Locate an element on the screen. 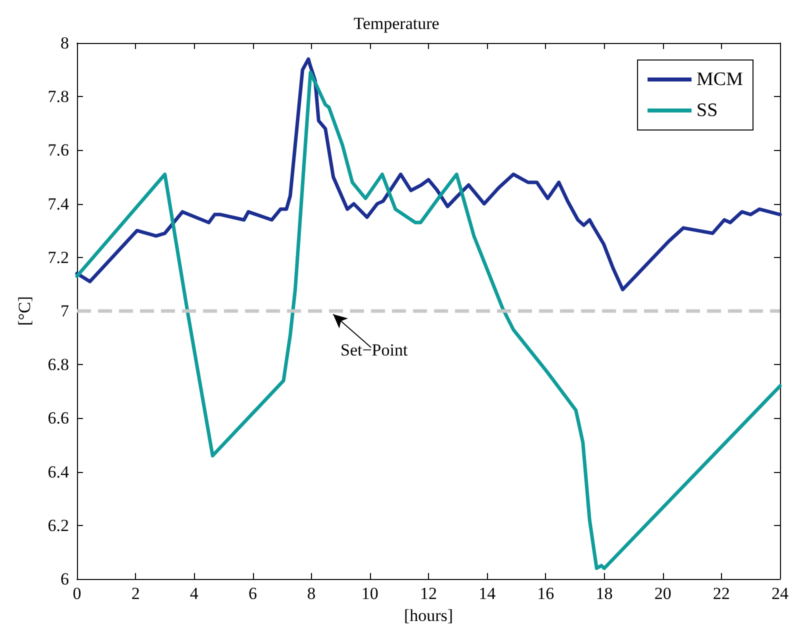 The image size is (793, 637). x-tick-label: 16 is located at coordinates (545, 593).